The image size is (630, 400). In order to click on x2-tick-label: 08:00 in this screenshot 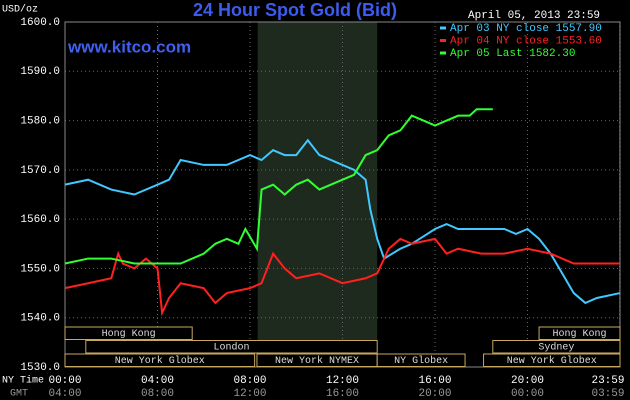, I will do `click(157, 394)`.